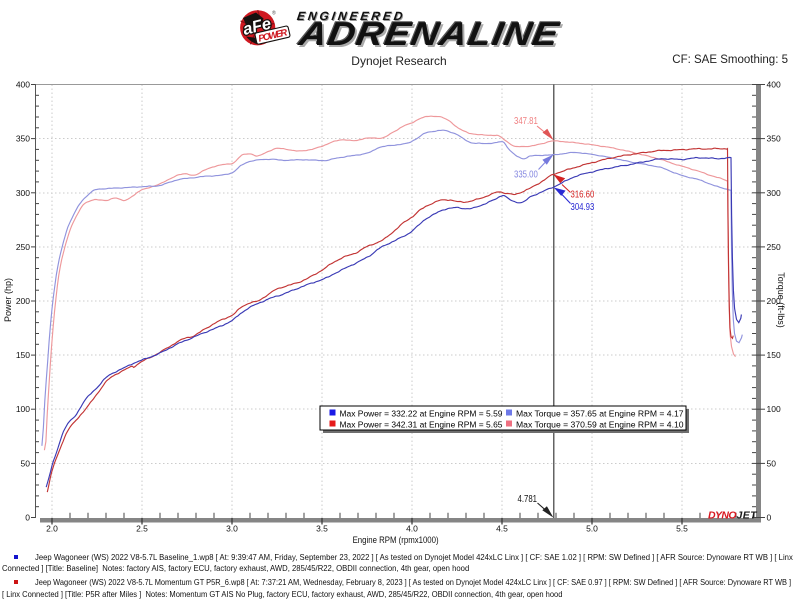 This screenshot has width=800, height=600. I want to click on svg-text:Max Power = 342.31 at Engine R: Max Power = 342.31 at Engine RPM = 5.65, so click(421, 424).